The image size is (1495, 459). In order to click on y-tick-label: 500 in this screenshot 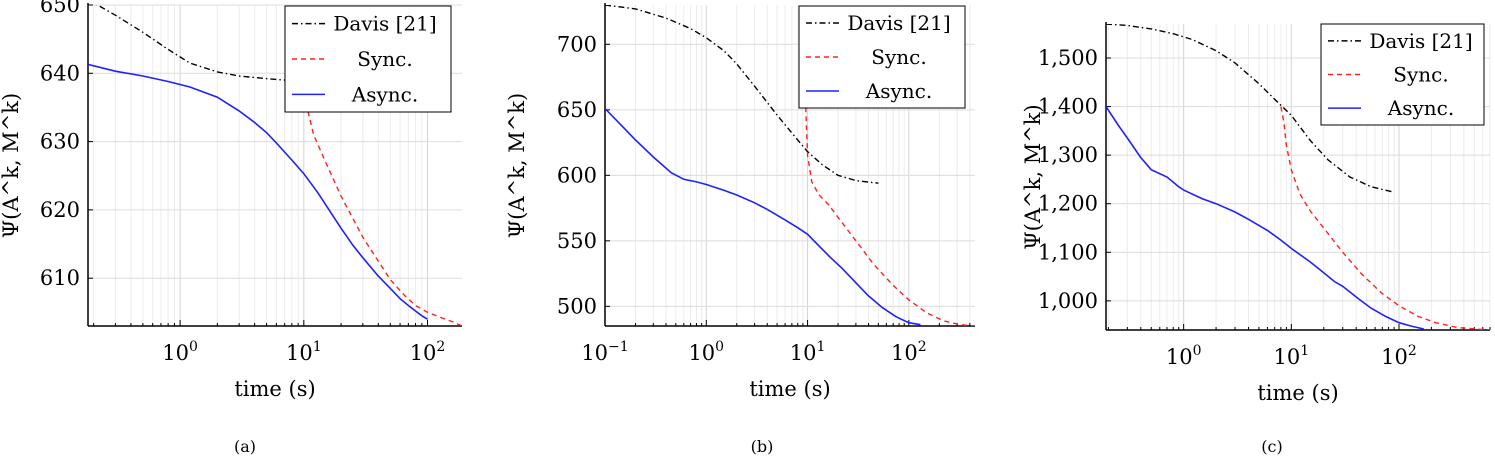, I will do `click(577, 306)`.